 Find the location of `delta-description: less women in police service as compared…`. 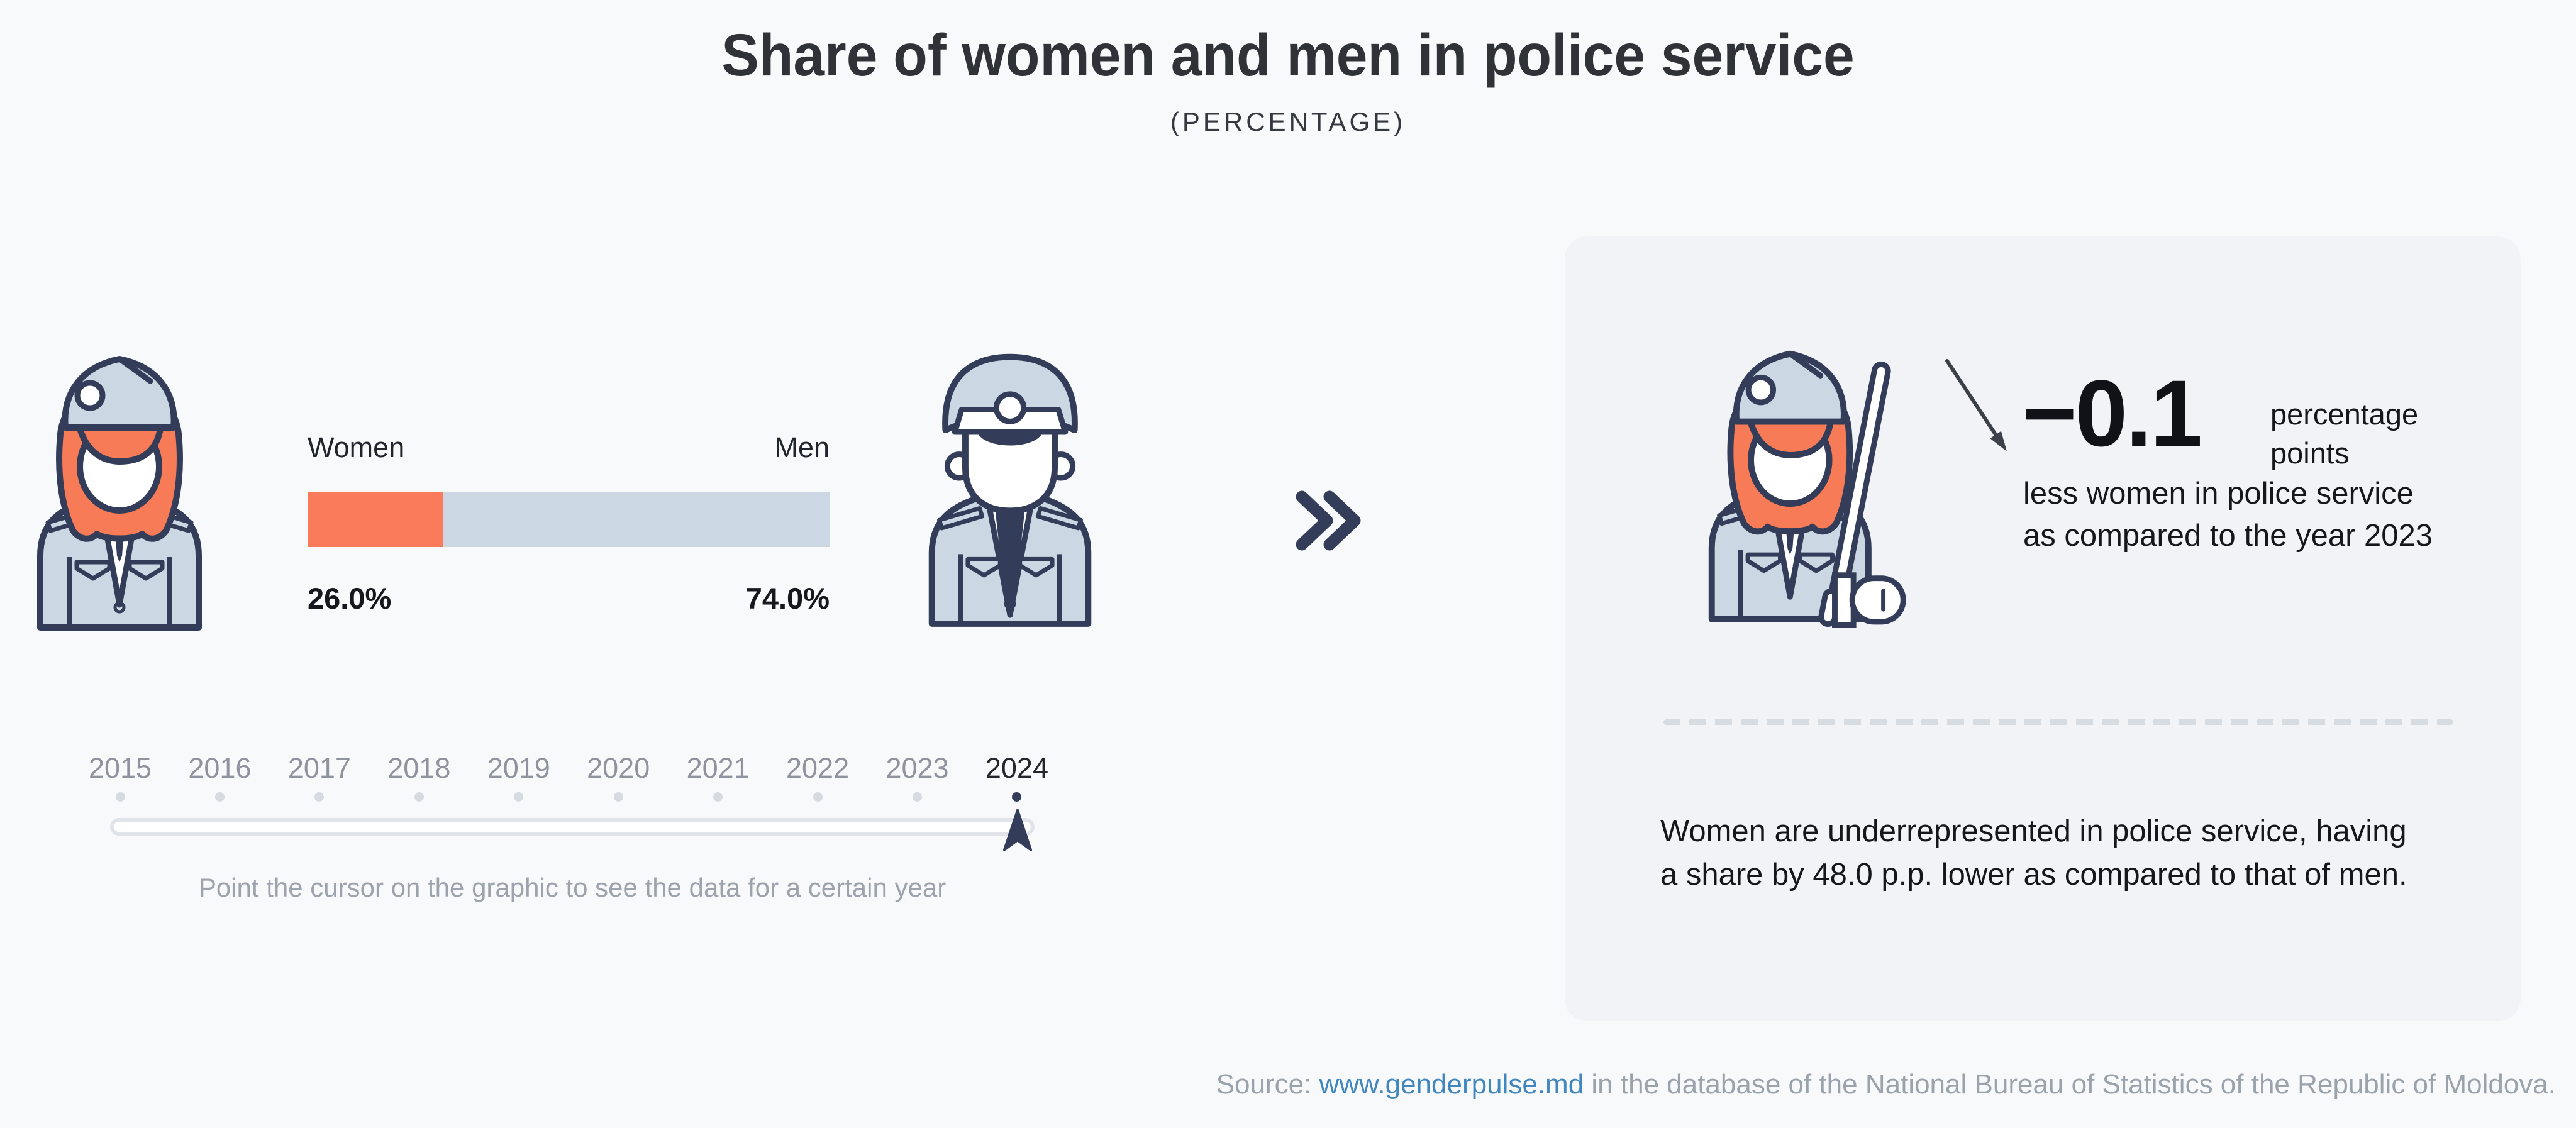

delta-description: less women in police service as compared… is located at coordinates (2228, 515).